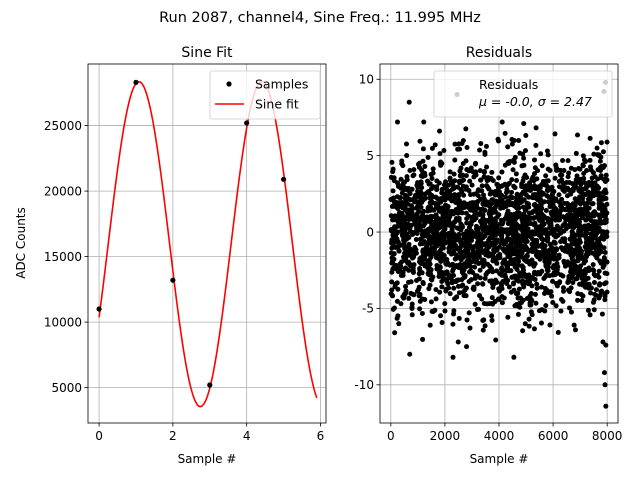 The height and width of the screenshot is (480, 640). Describe the element at coordinates (535, 101) in the screenshot. I see `legend-residuals-stats: μ = -0.0, σ = 2.47` at that location.